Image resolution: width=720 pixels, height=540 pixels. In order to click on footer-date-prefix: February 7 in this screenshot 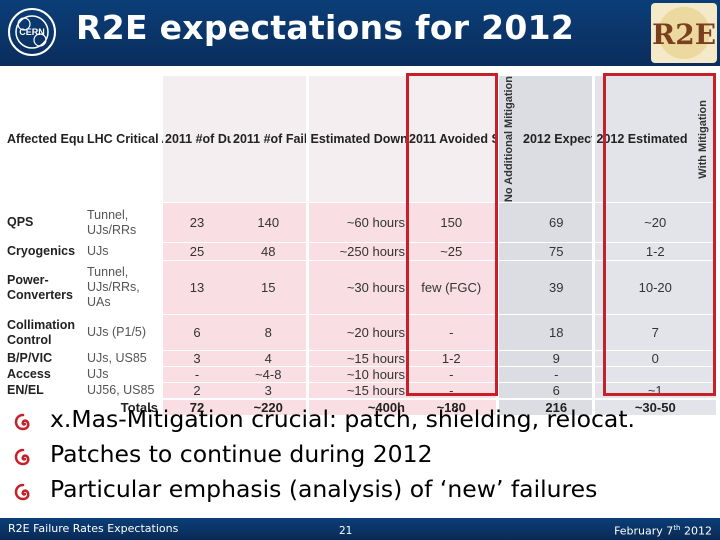, I will do `click(644, 531)`.